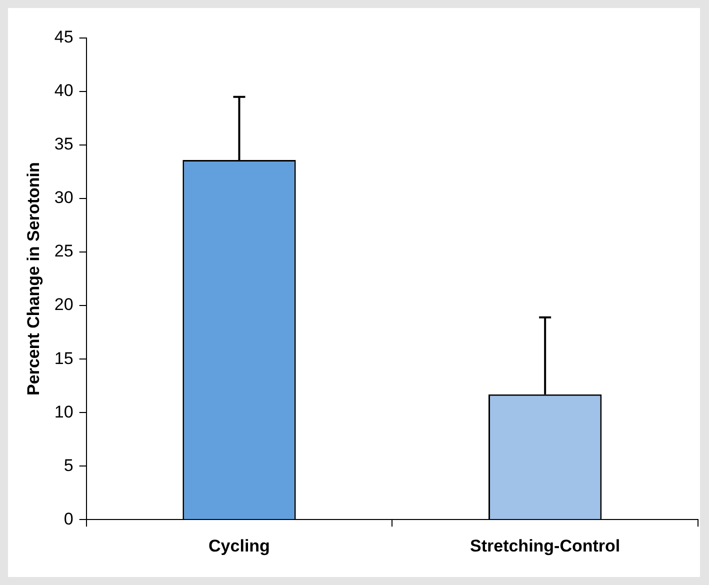 Image resolution: width=709 pixels, height=585 pixels. I want to click on x-tick-label: Stretching-Control, so click(545, 546).